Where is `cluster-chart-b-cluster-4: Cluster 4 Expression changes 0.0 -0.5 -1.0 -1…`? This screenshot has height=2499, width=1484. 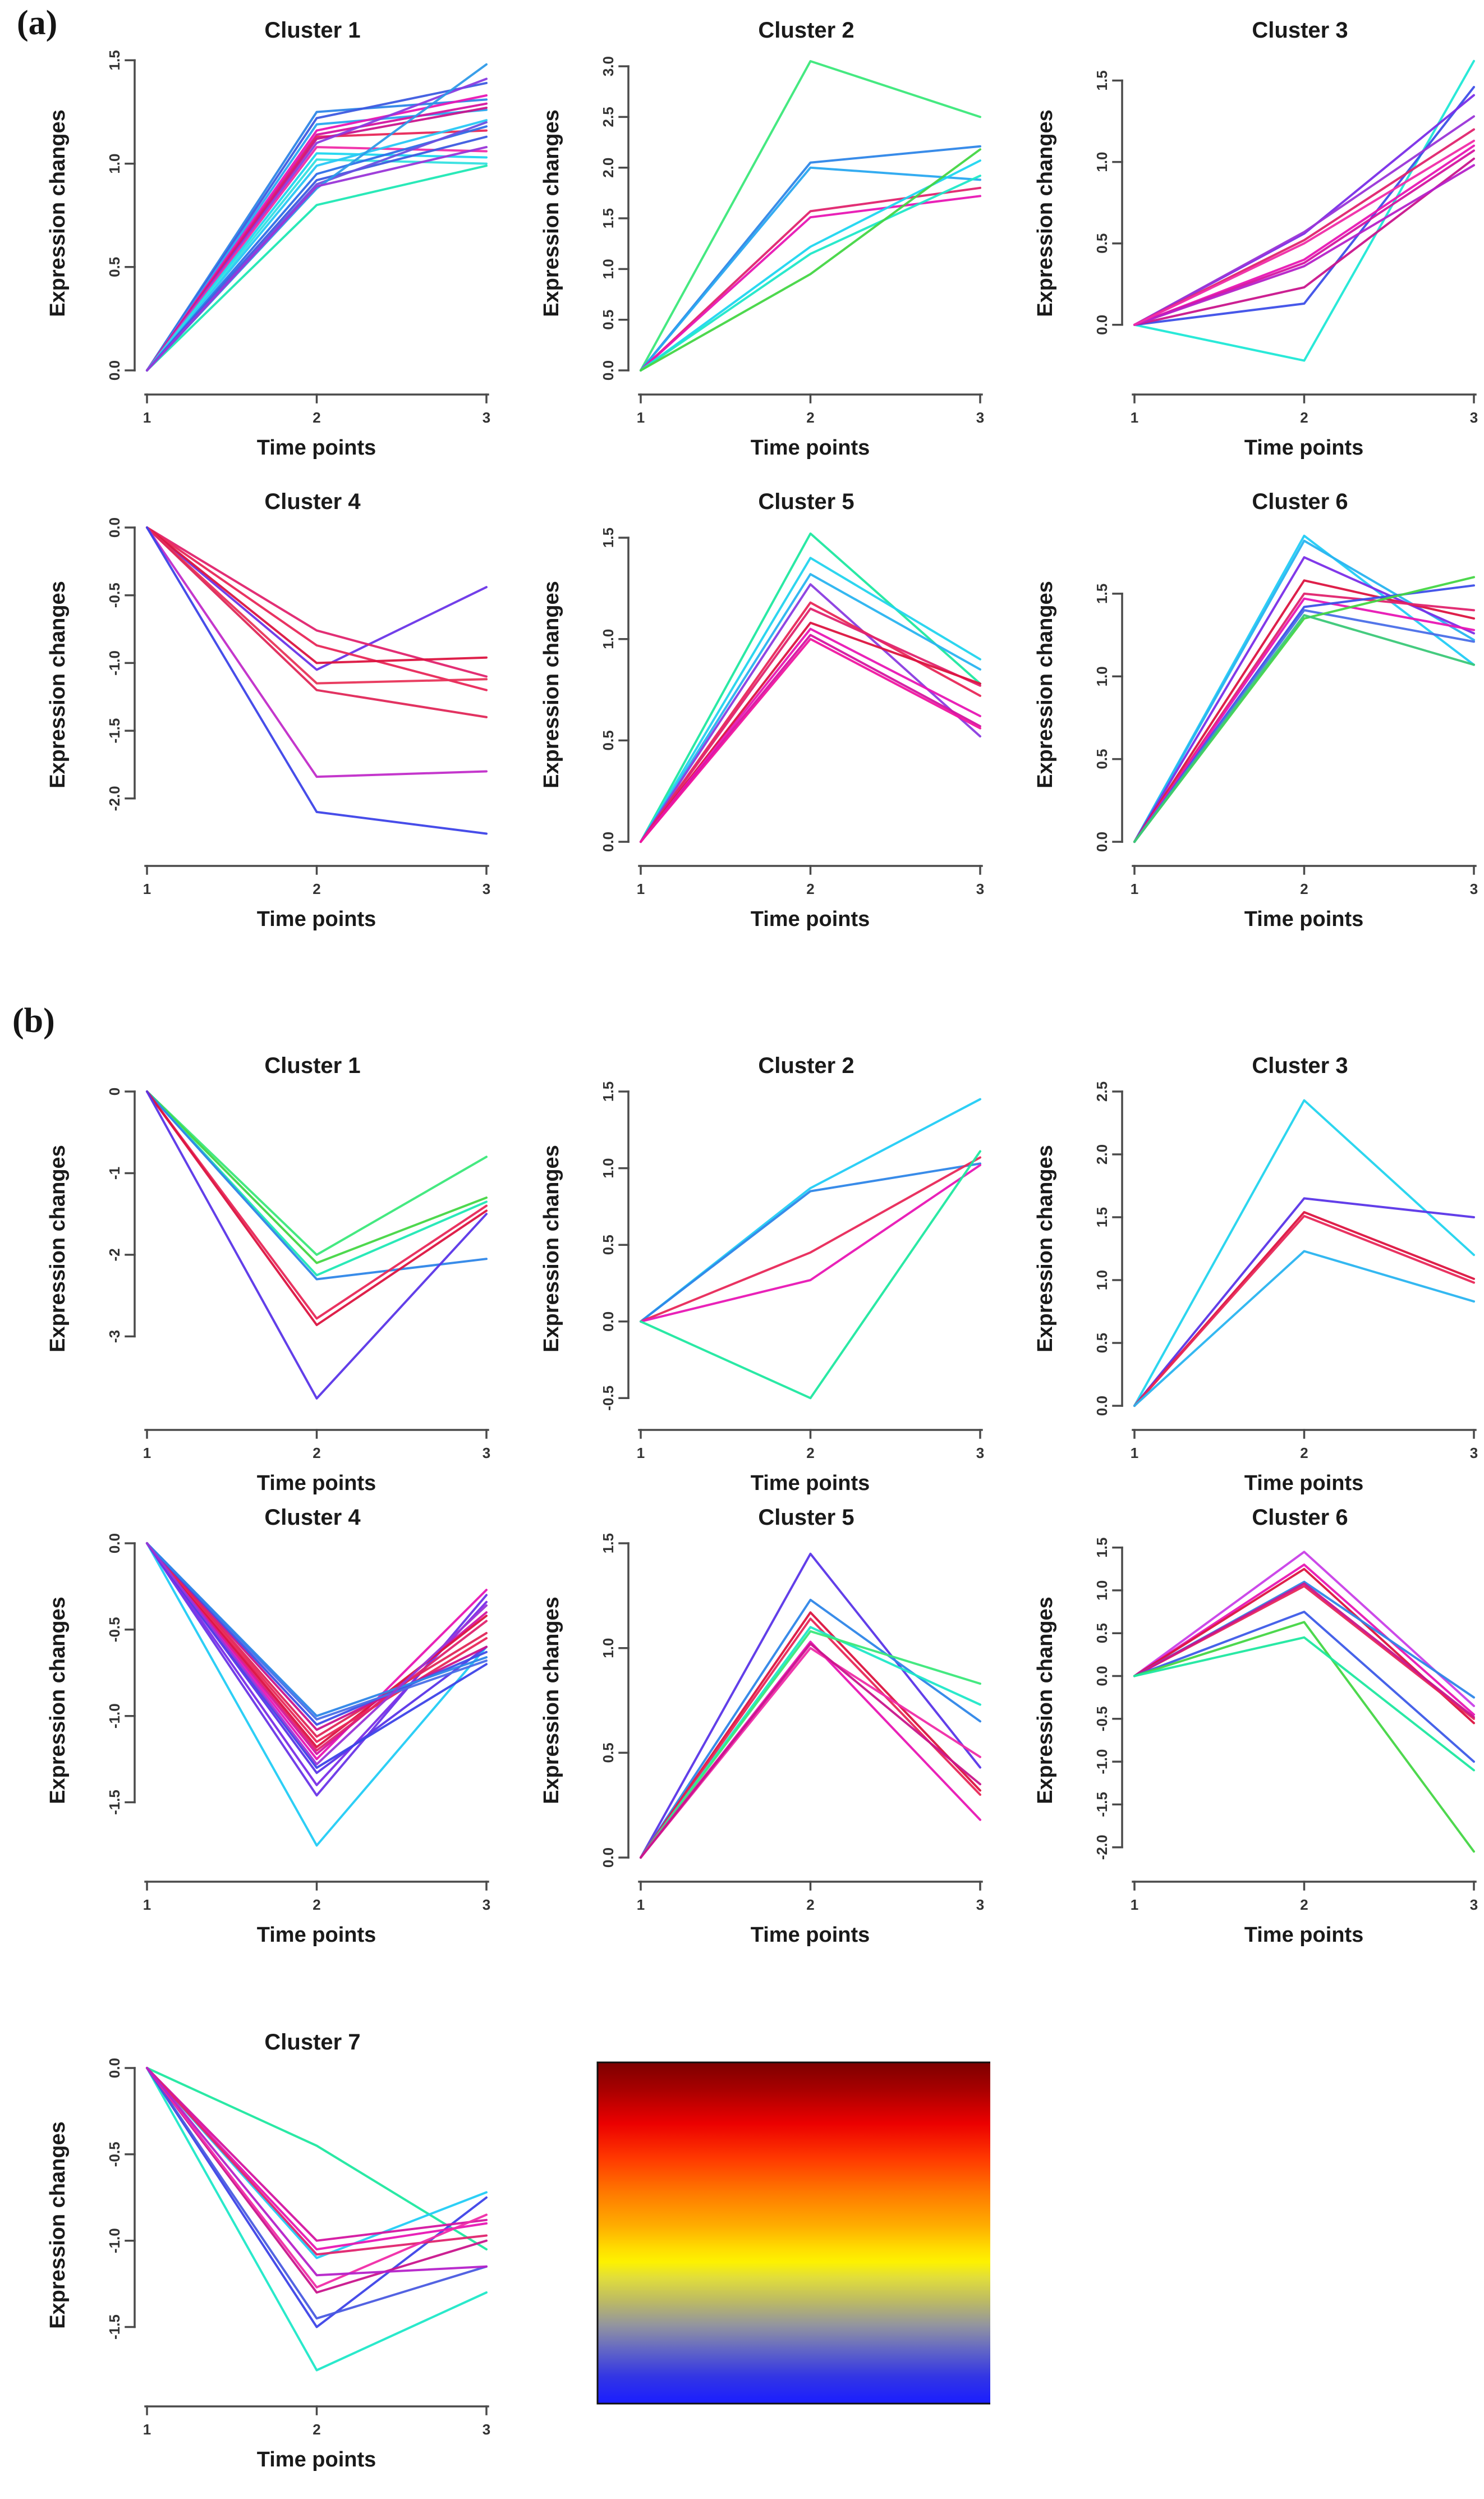
cluster-chart-b-cluster-4: Cluster 4 Expression changes 0.0 -0.5 -1.0 -1… is located at coordinates (264, 1733).